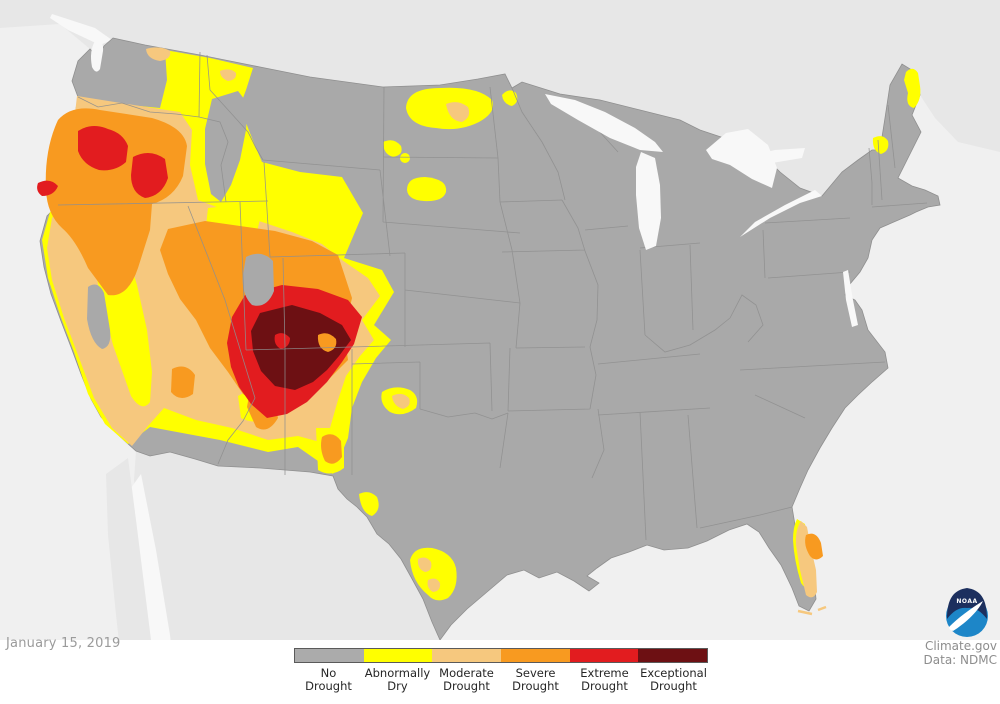  I want to click on lake-michigan, so click(648, 201).